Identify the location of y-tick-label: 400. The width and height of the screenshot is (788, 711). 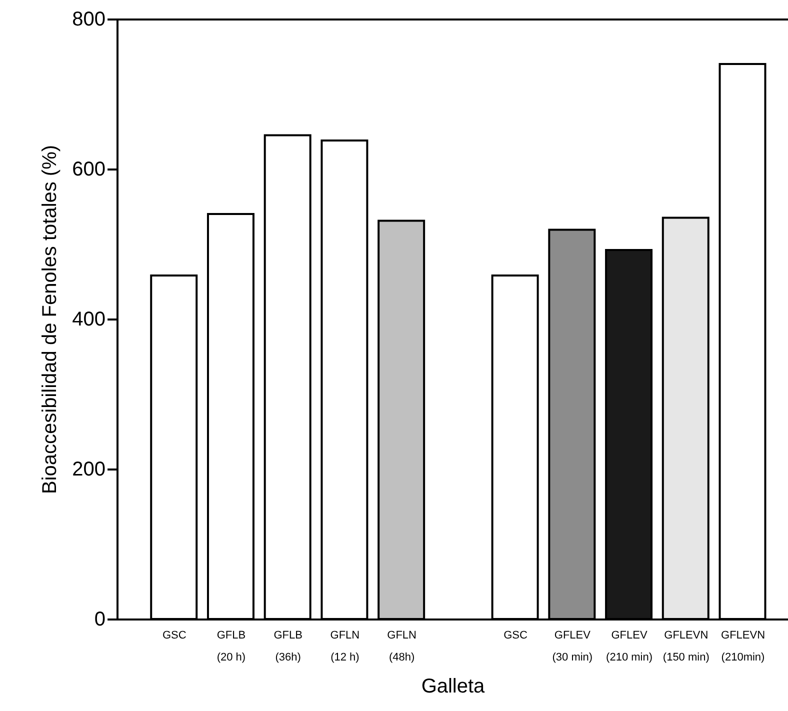
(89, 319).